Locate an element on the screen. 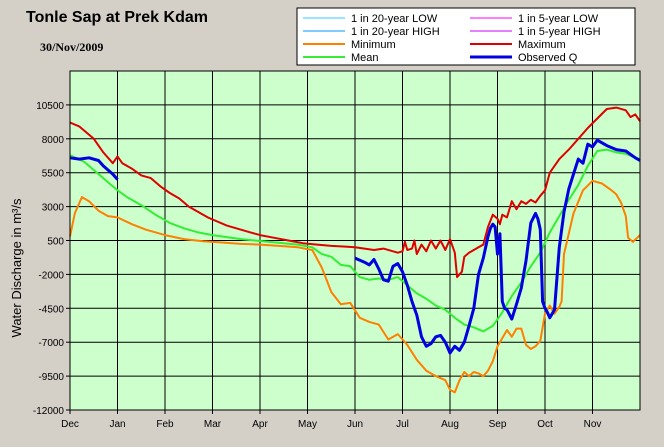 The width and height of the screenshot is (664, 447). x-tick-label: May is located at coordinates (307, 424).